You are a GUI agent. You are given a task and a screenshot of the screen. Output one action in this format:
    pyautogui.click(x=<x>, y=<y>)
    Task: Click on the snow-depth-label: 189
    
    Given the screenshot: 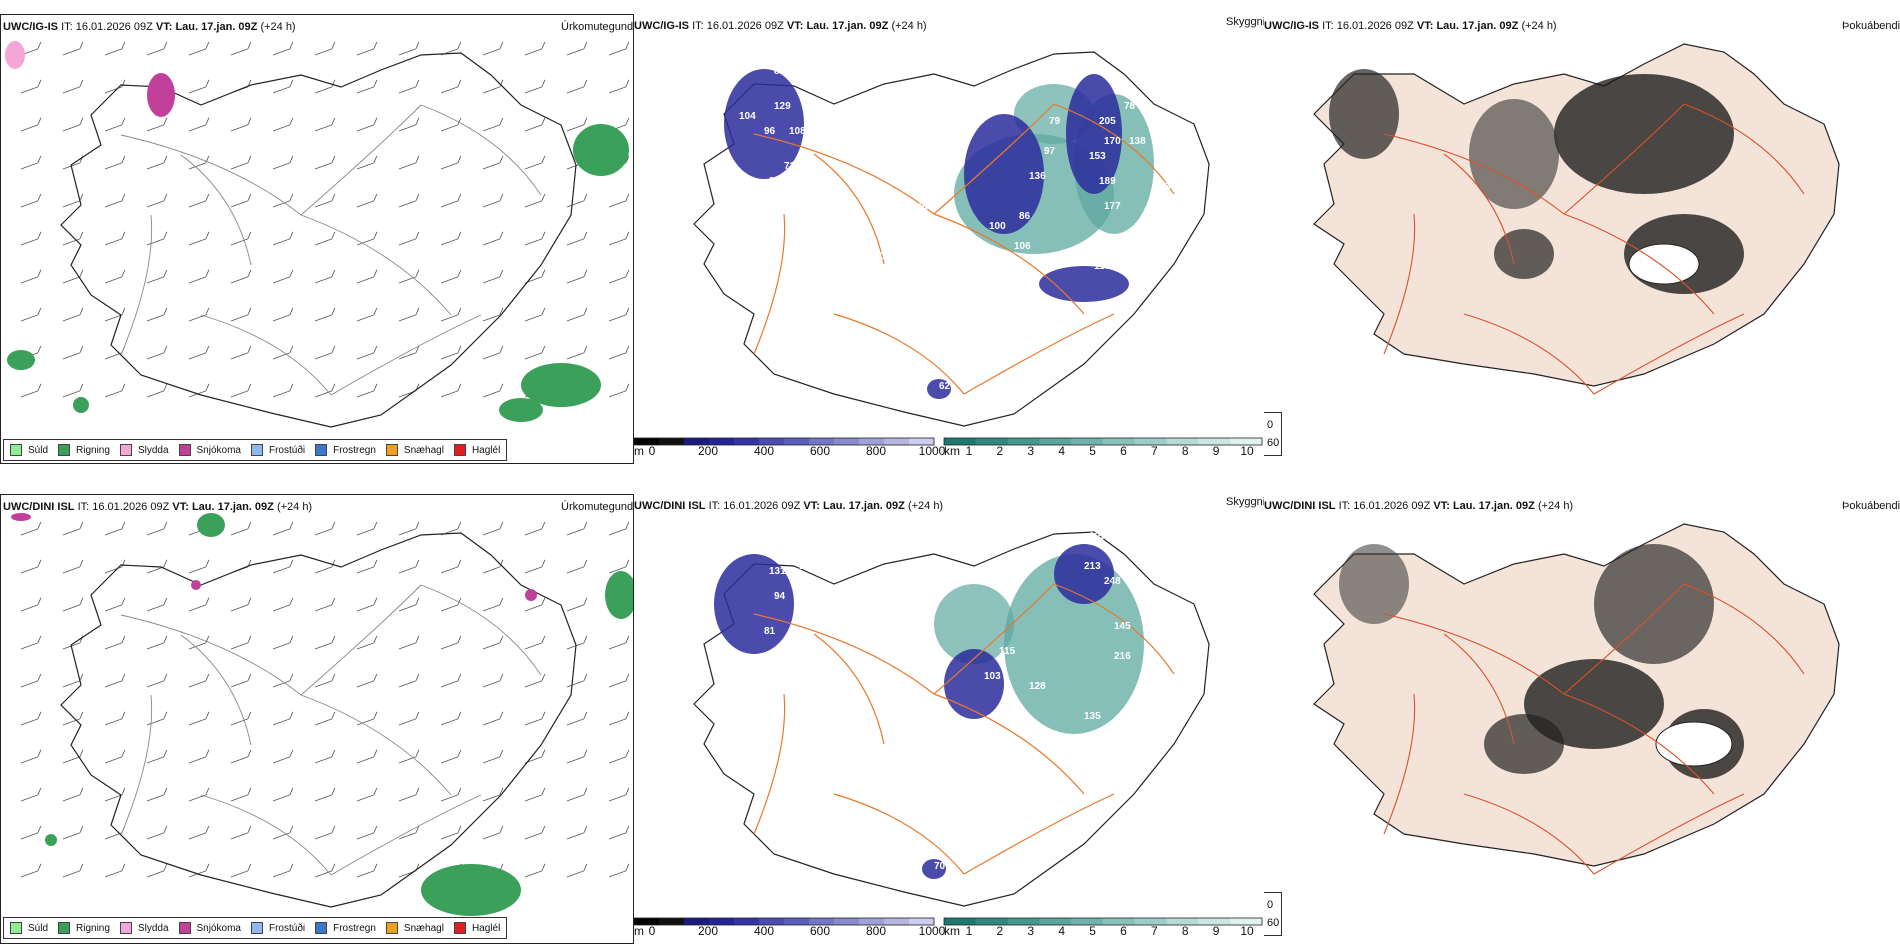 What is the action you would take?
    pyautogui.click(x=1107, y=181)
    